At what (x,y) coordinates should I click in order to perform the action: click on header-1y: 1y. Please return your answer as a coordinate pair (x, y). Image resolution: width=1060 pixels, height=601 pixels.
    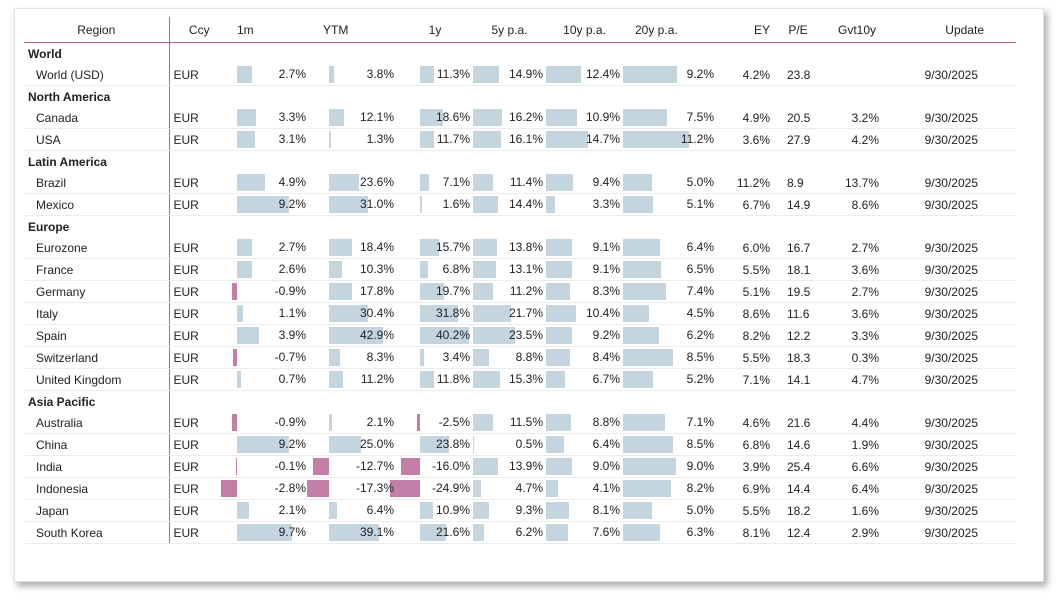
    Looking at the image, I should click on (435, 29).